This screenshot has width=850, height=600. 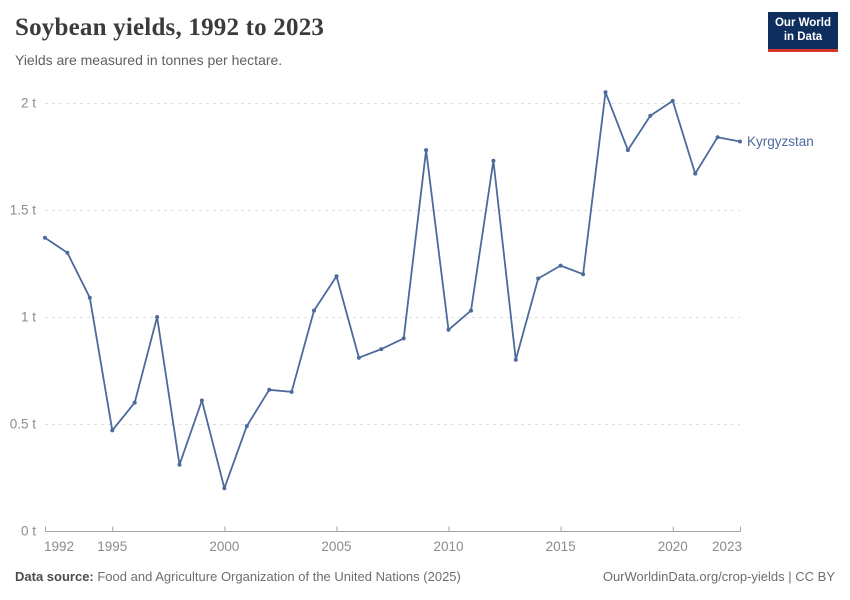 I want to click on x-tick-label: 2015, so click(x=561, y=546).